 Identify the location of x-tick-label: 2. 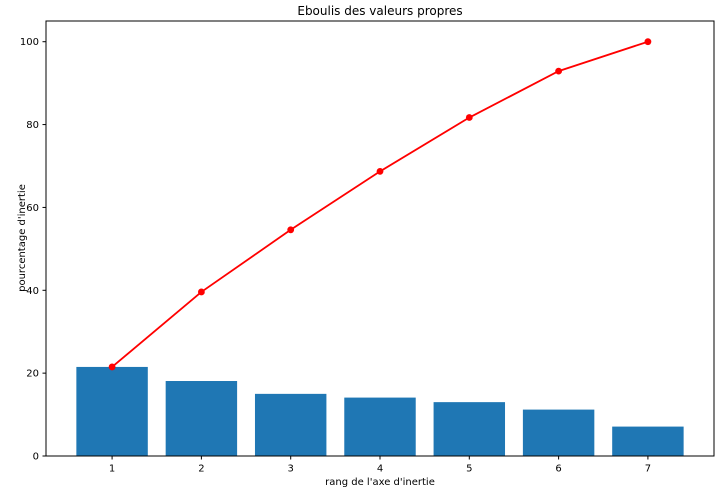
(201, 469).